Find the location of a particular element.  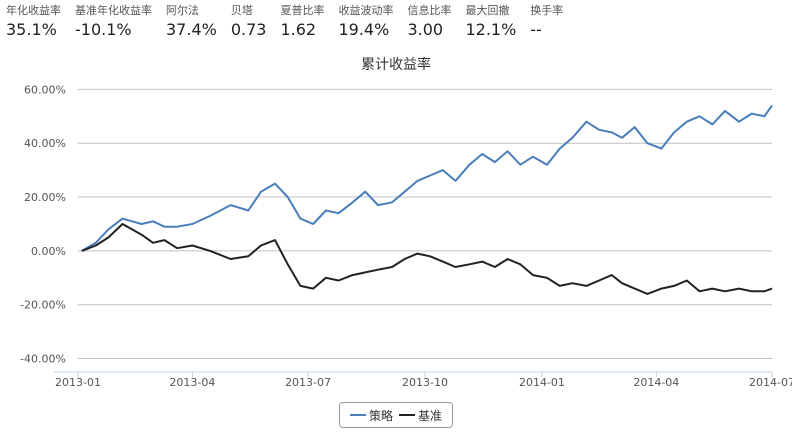

benchmark-swatch is located at coordinates (407, 415).